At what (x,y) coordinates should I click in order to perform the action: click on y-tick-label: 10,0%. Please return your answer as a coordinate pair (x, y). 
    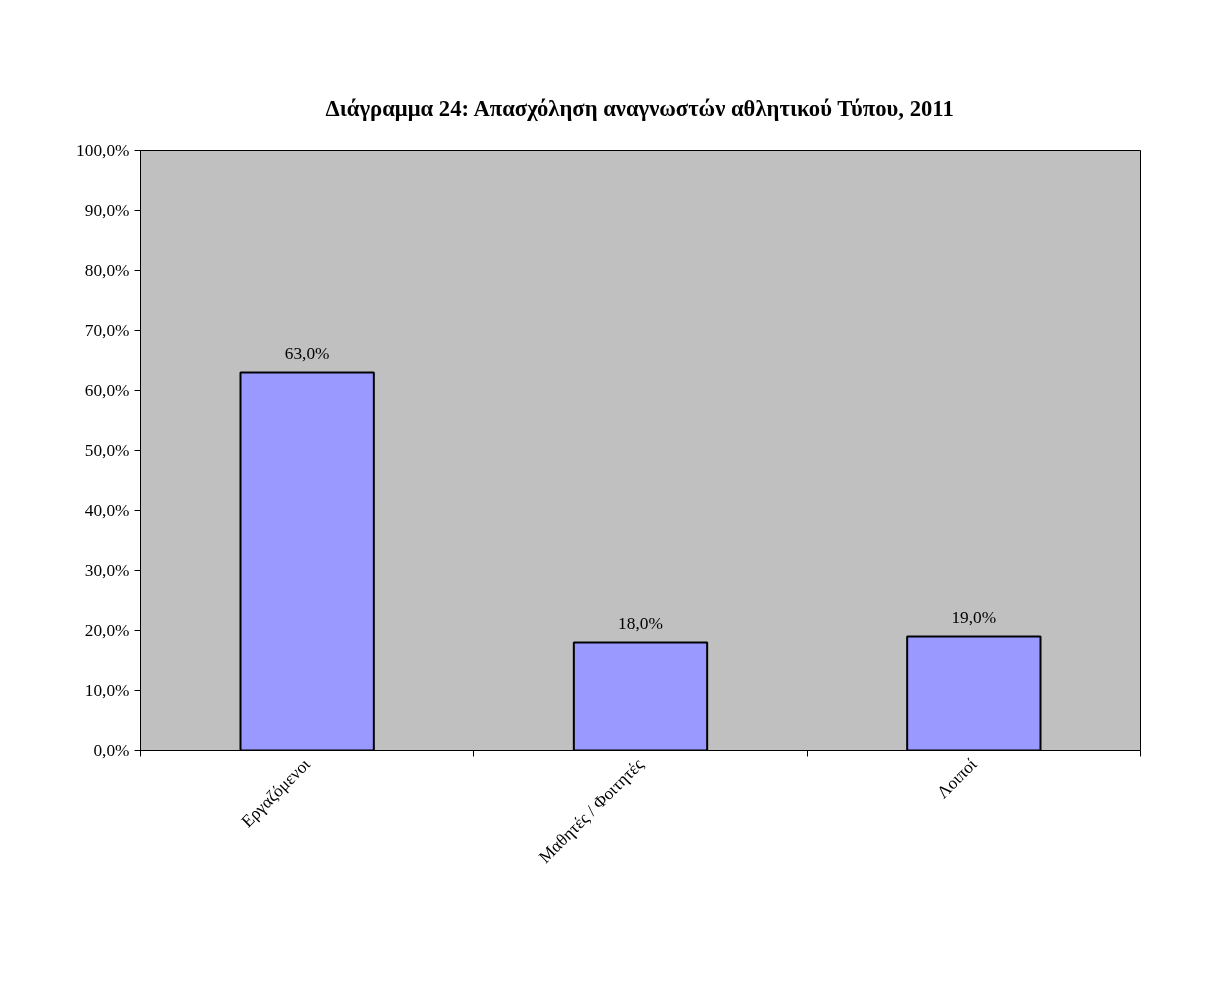
    Looking at the image, I should click on (107, 690).